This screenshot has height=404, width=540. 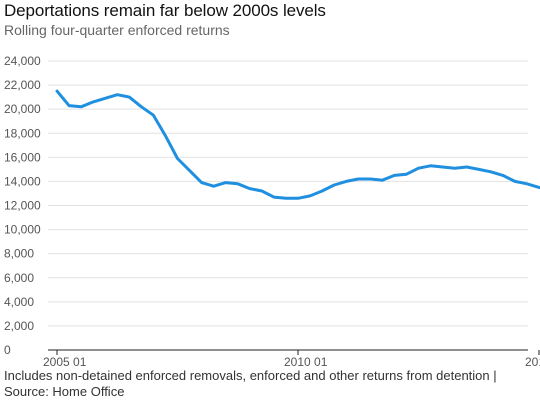 What do you see at coordinates (19, 326) in the screenshot?
I see `y-tick-label: 2,000` at bounding box center [19, 326].